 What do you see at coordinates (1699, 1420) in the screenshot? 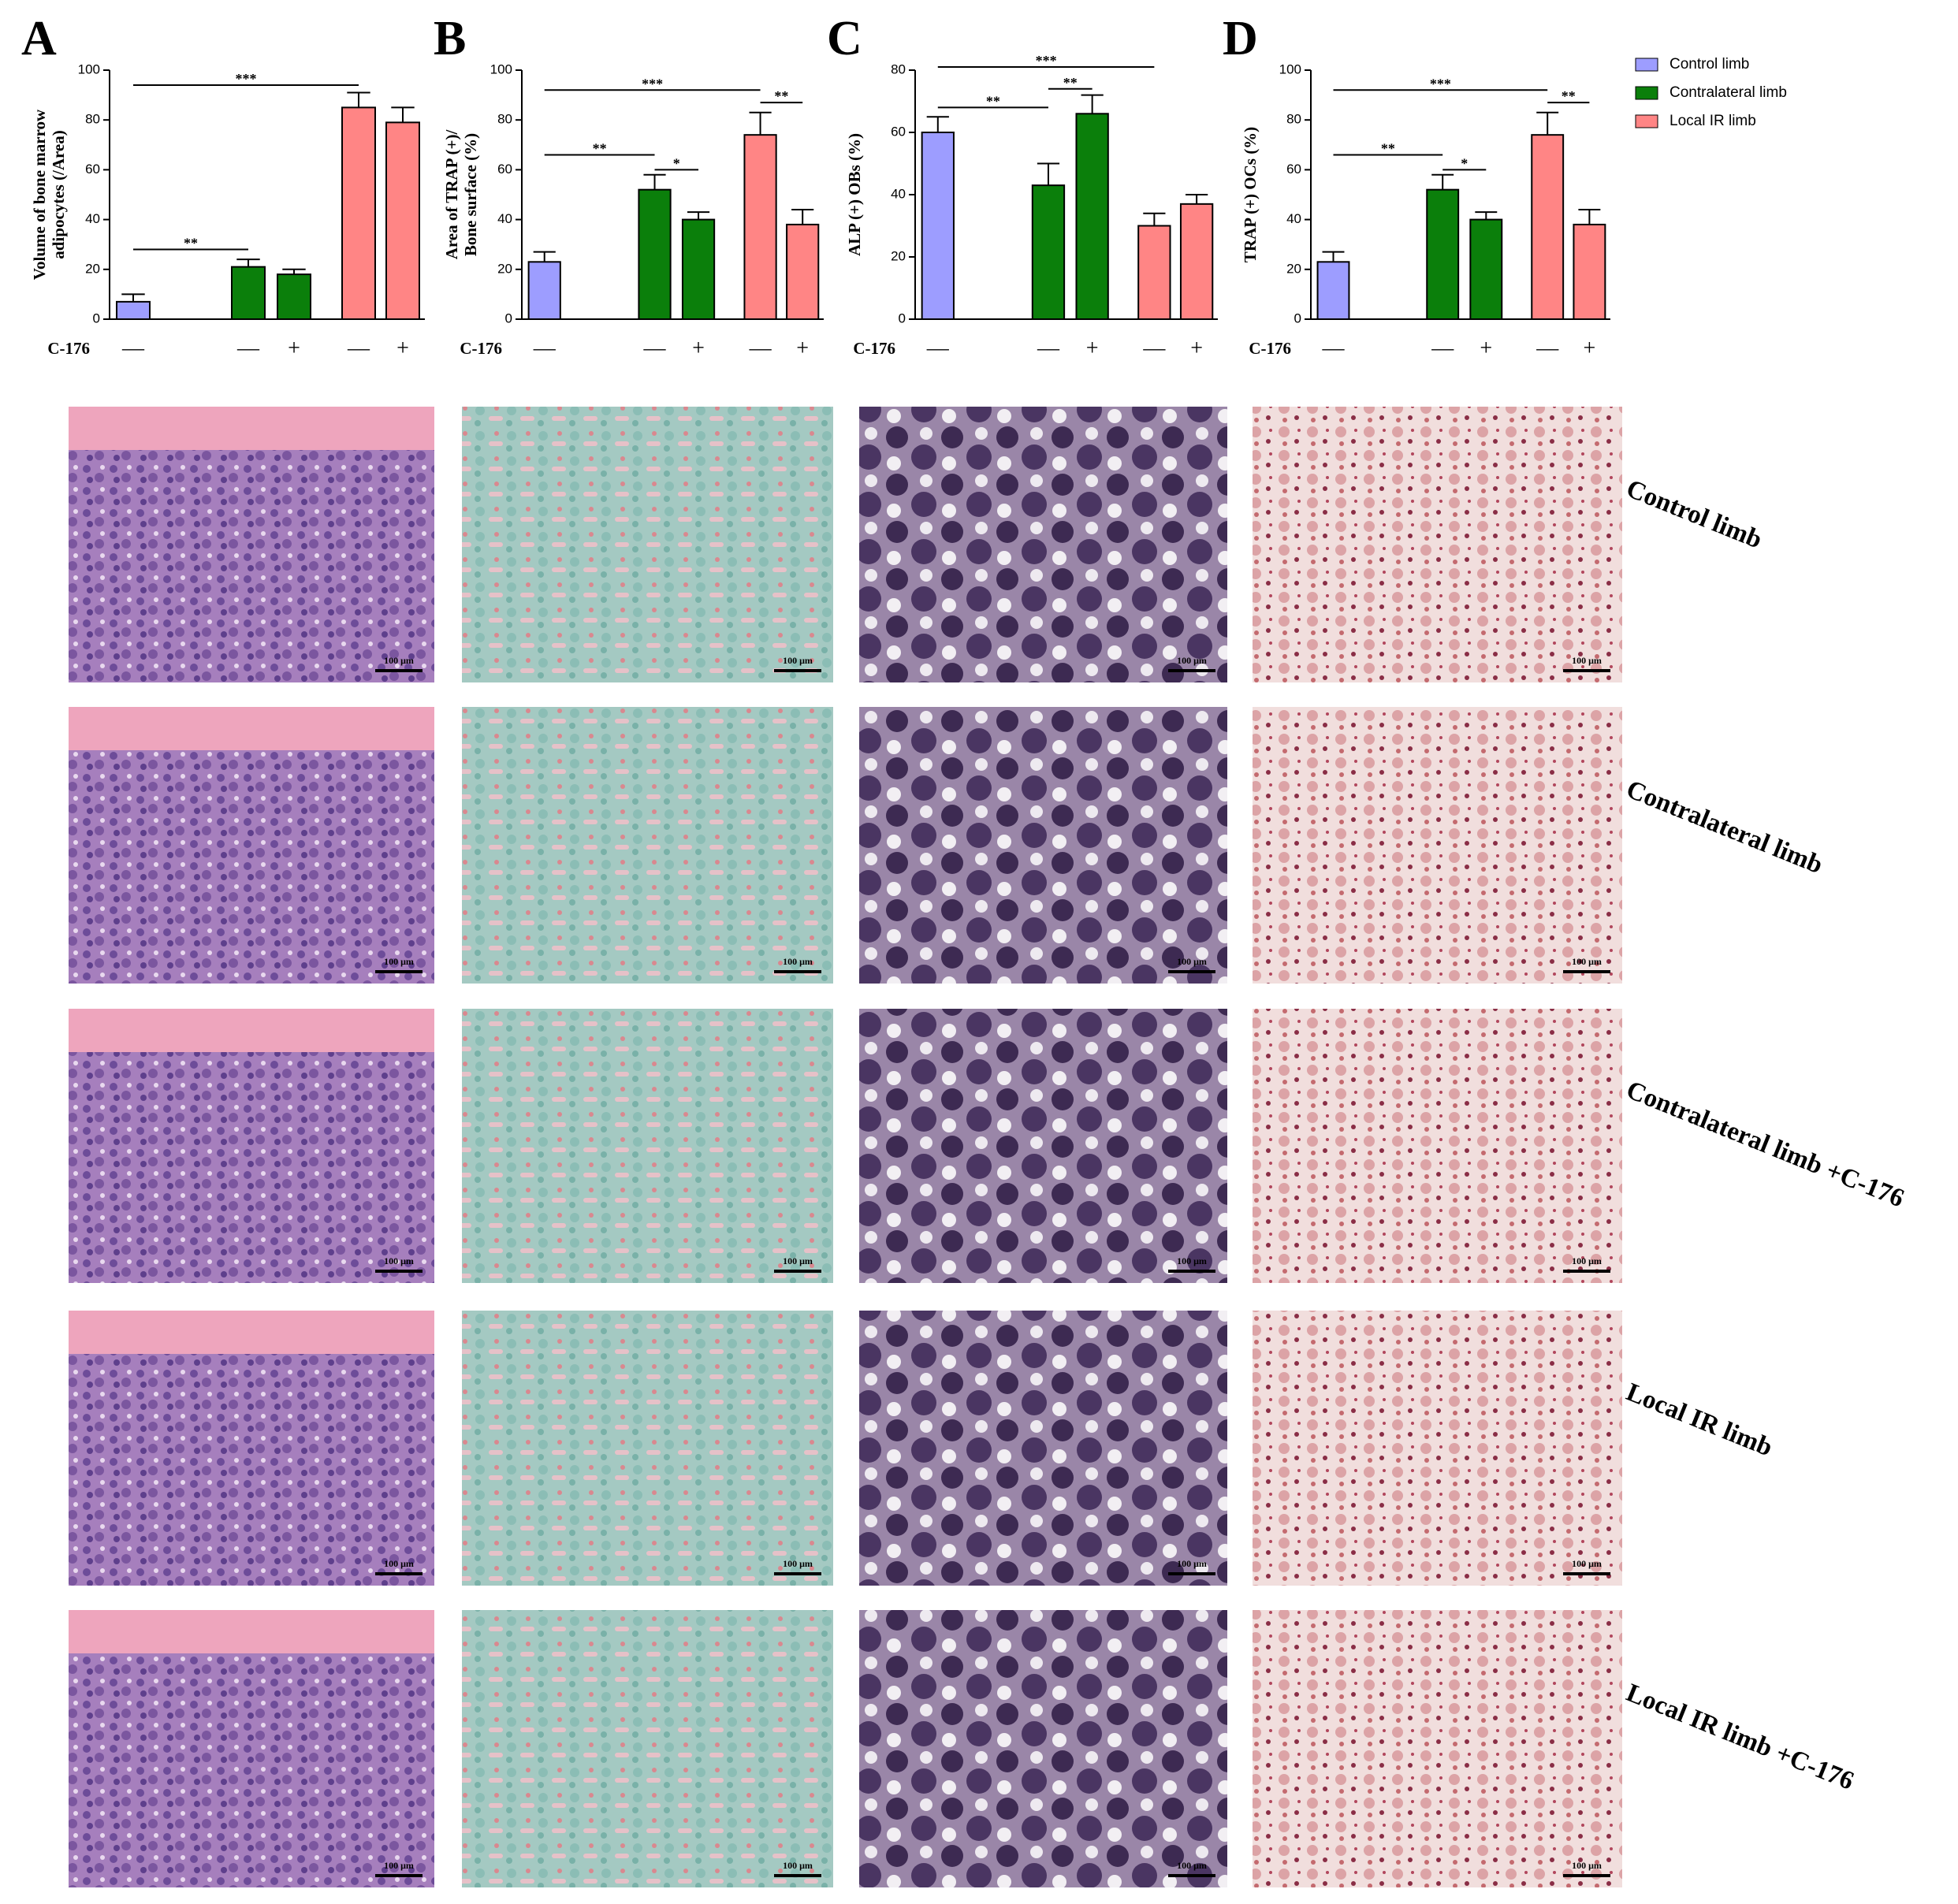
I see `row-label: Local IR limb` at bounding box center [1699, 1420].